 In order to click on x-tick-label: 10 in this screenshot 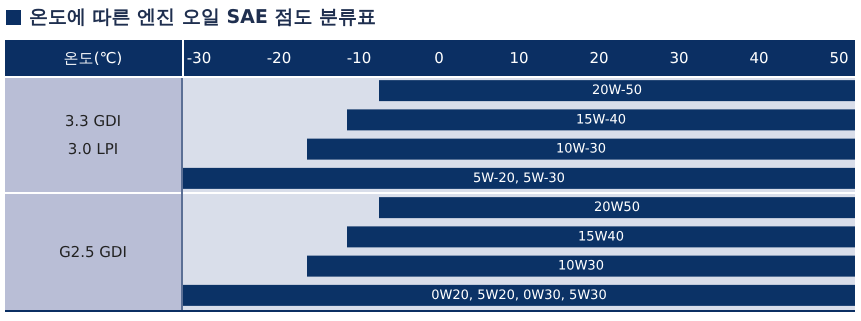, I will do `click(519, 57)`.